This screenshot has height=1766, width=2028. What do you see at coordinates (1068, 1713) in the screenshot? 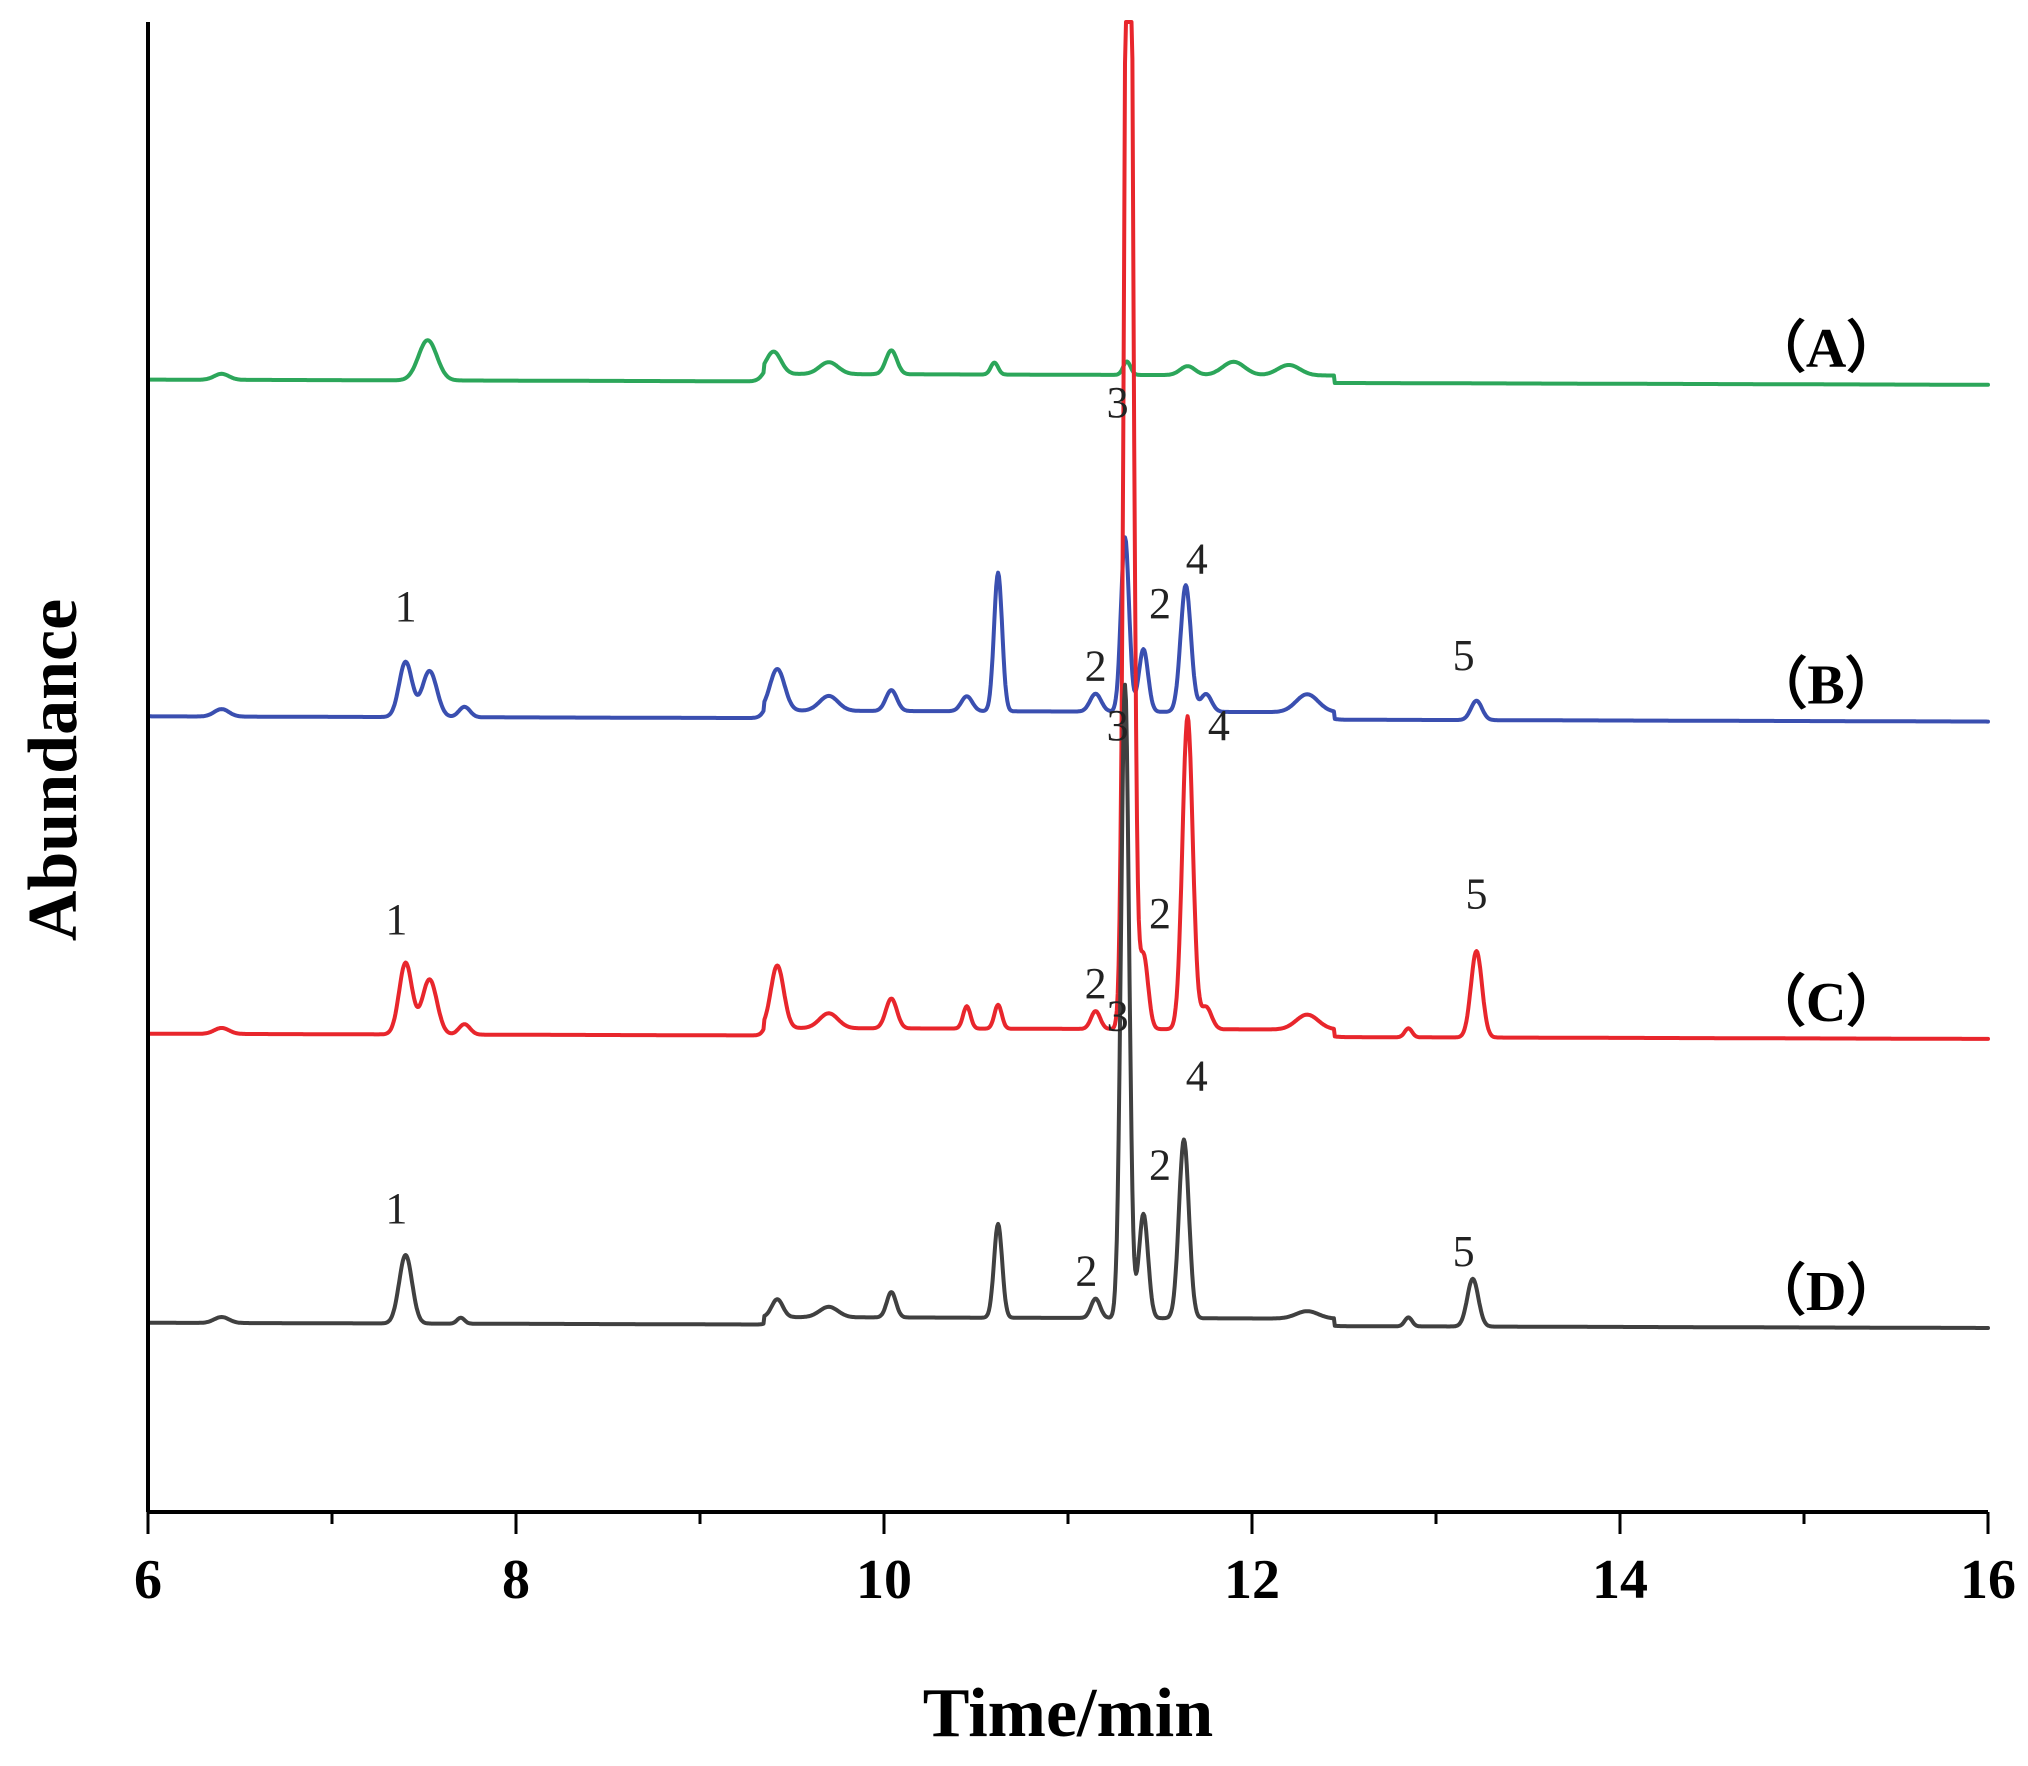
I see `x-axis-title: Time/min` at bounding box center [1068, 1713].